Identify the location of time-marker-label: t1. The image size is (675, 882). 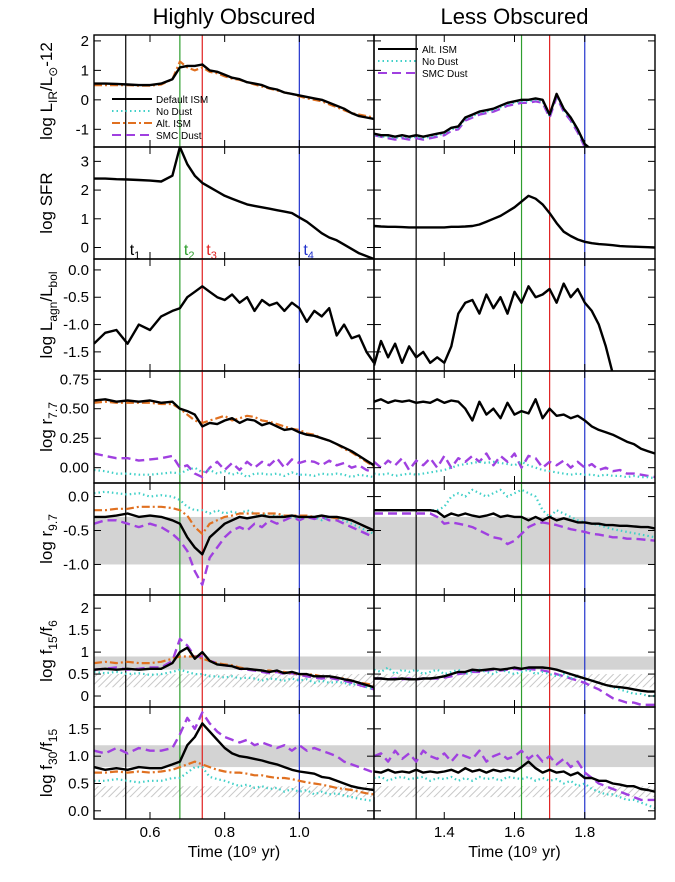
(135, 252).